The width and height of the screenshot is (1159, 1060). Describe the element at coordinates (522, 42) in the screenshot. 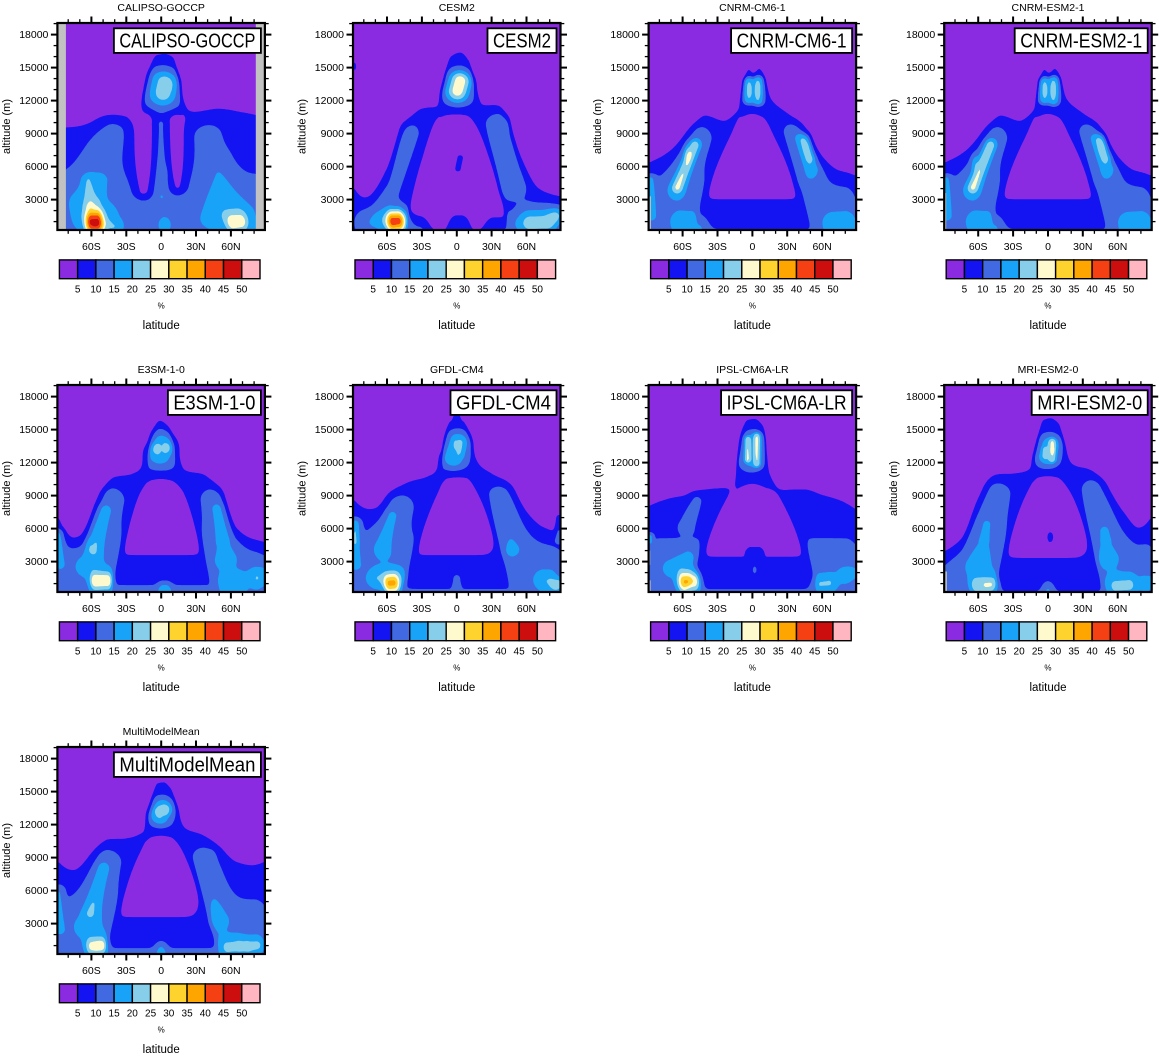

I see `svg-text: CESM2` at that location.